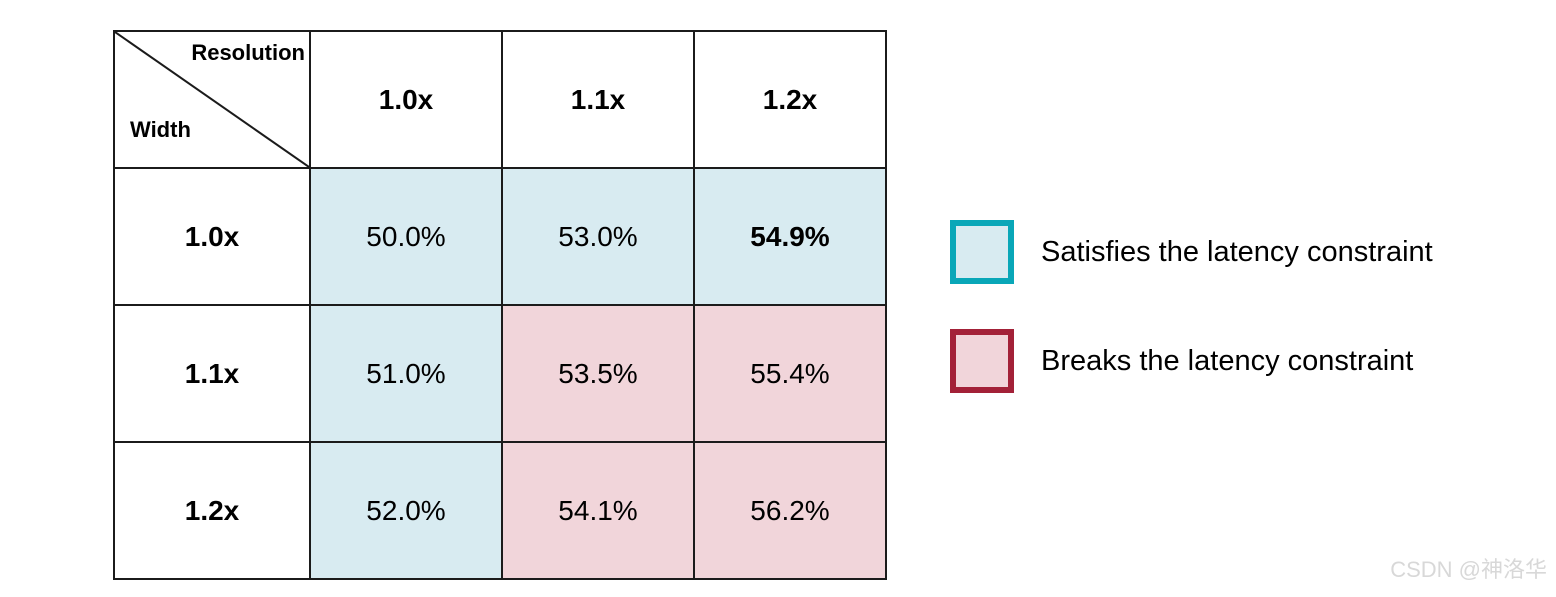 Image resolution: width=1556 pixels, height=597 pixels. Describe the element at coordinates (1237, 251) in the screenshot. I see `legend-label-satisfies: Satisfies the latency constraint` at that location.